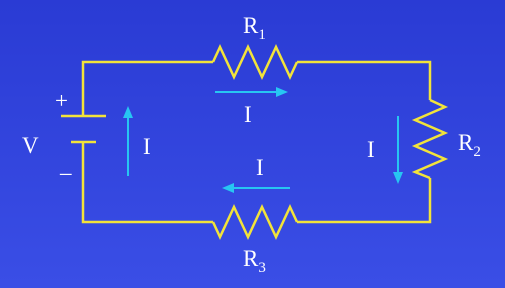 The image size is (505, 288). I want to click on subscript: 3, so click(262, 268).